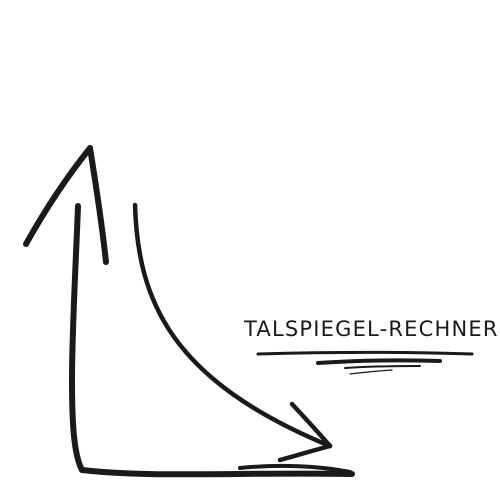 The height and width of the screenshot is (500, 500). Describe the element at coordinates (98, 205) in the screenshot. I see `y-axis-arrowhead-right` at that location.